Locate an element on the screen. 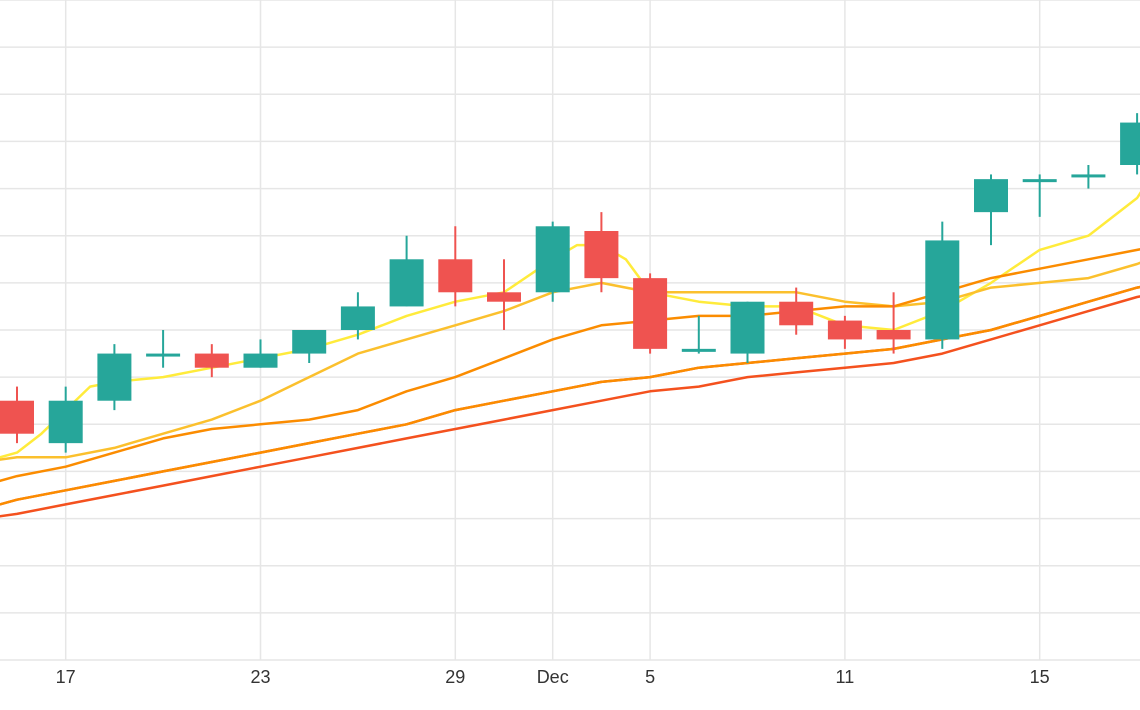 The width and height of the screenshot is (1140, 710). x-tick-label: Dec is located at coordinates (553, 677).